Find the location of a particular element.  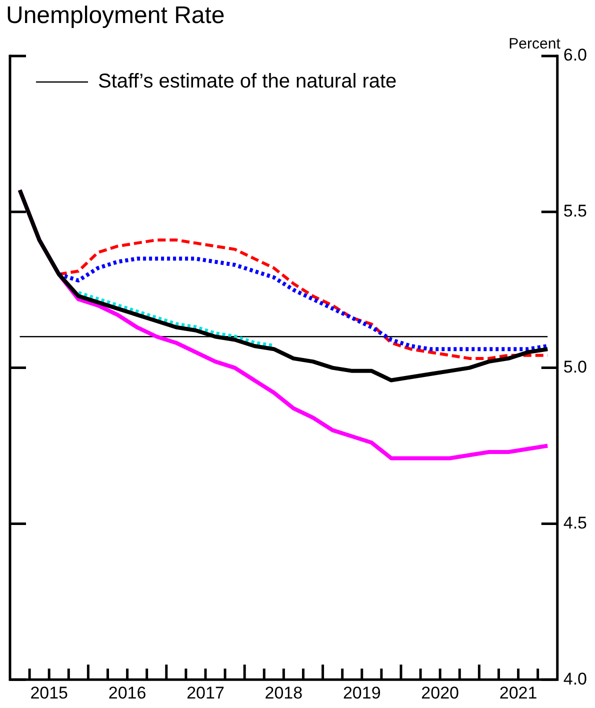

legend-label: Staff’s estimate of the natural rate is located at coordinates (247, 81).